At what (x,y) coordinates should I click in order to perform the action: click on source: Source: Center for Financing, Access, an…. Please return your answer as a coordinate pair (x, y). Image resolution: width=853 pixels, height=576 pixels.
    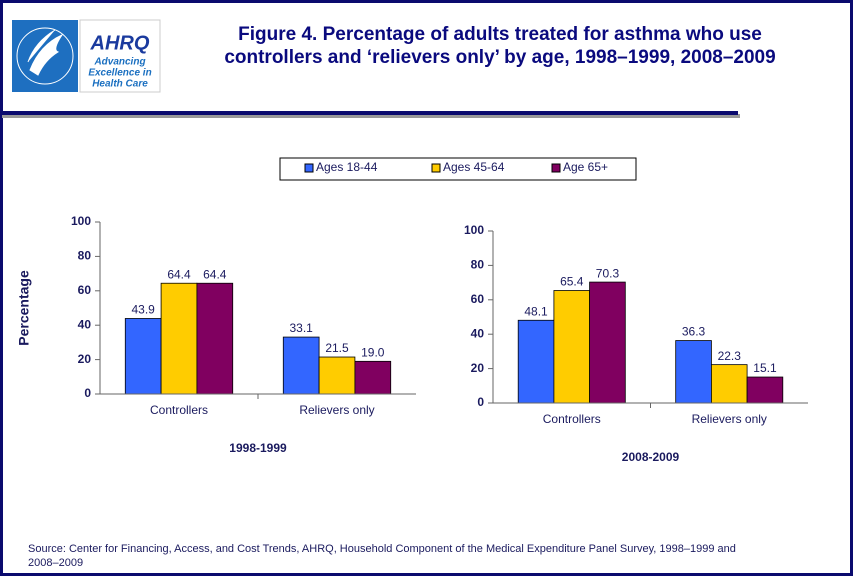
    Looking at the image, I should click on (382, 549).